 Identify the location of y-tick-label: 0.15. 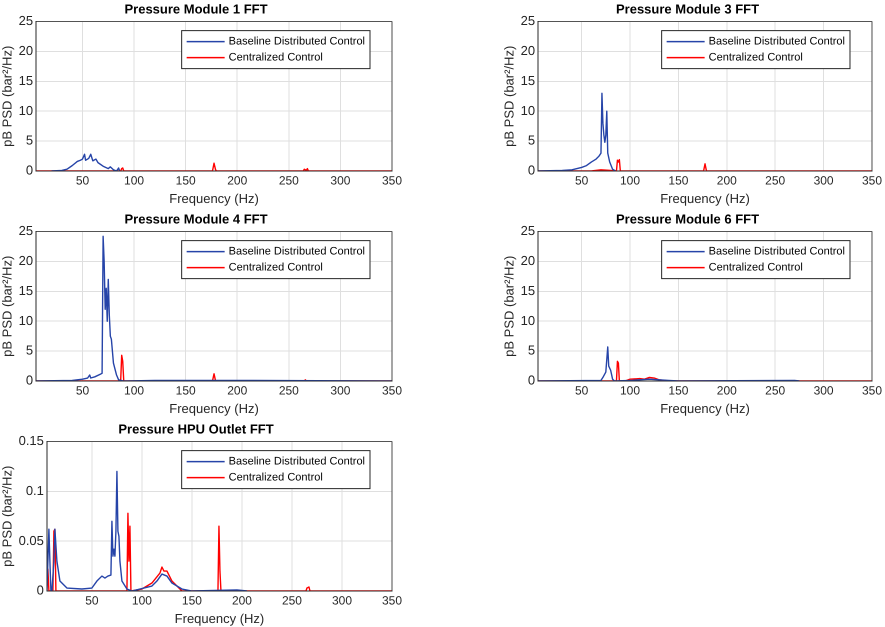
(31, 440).